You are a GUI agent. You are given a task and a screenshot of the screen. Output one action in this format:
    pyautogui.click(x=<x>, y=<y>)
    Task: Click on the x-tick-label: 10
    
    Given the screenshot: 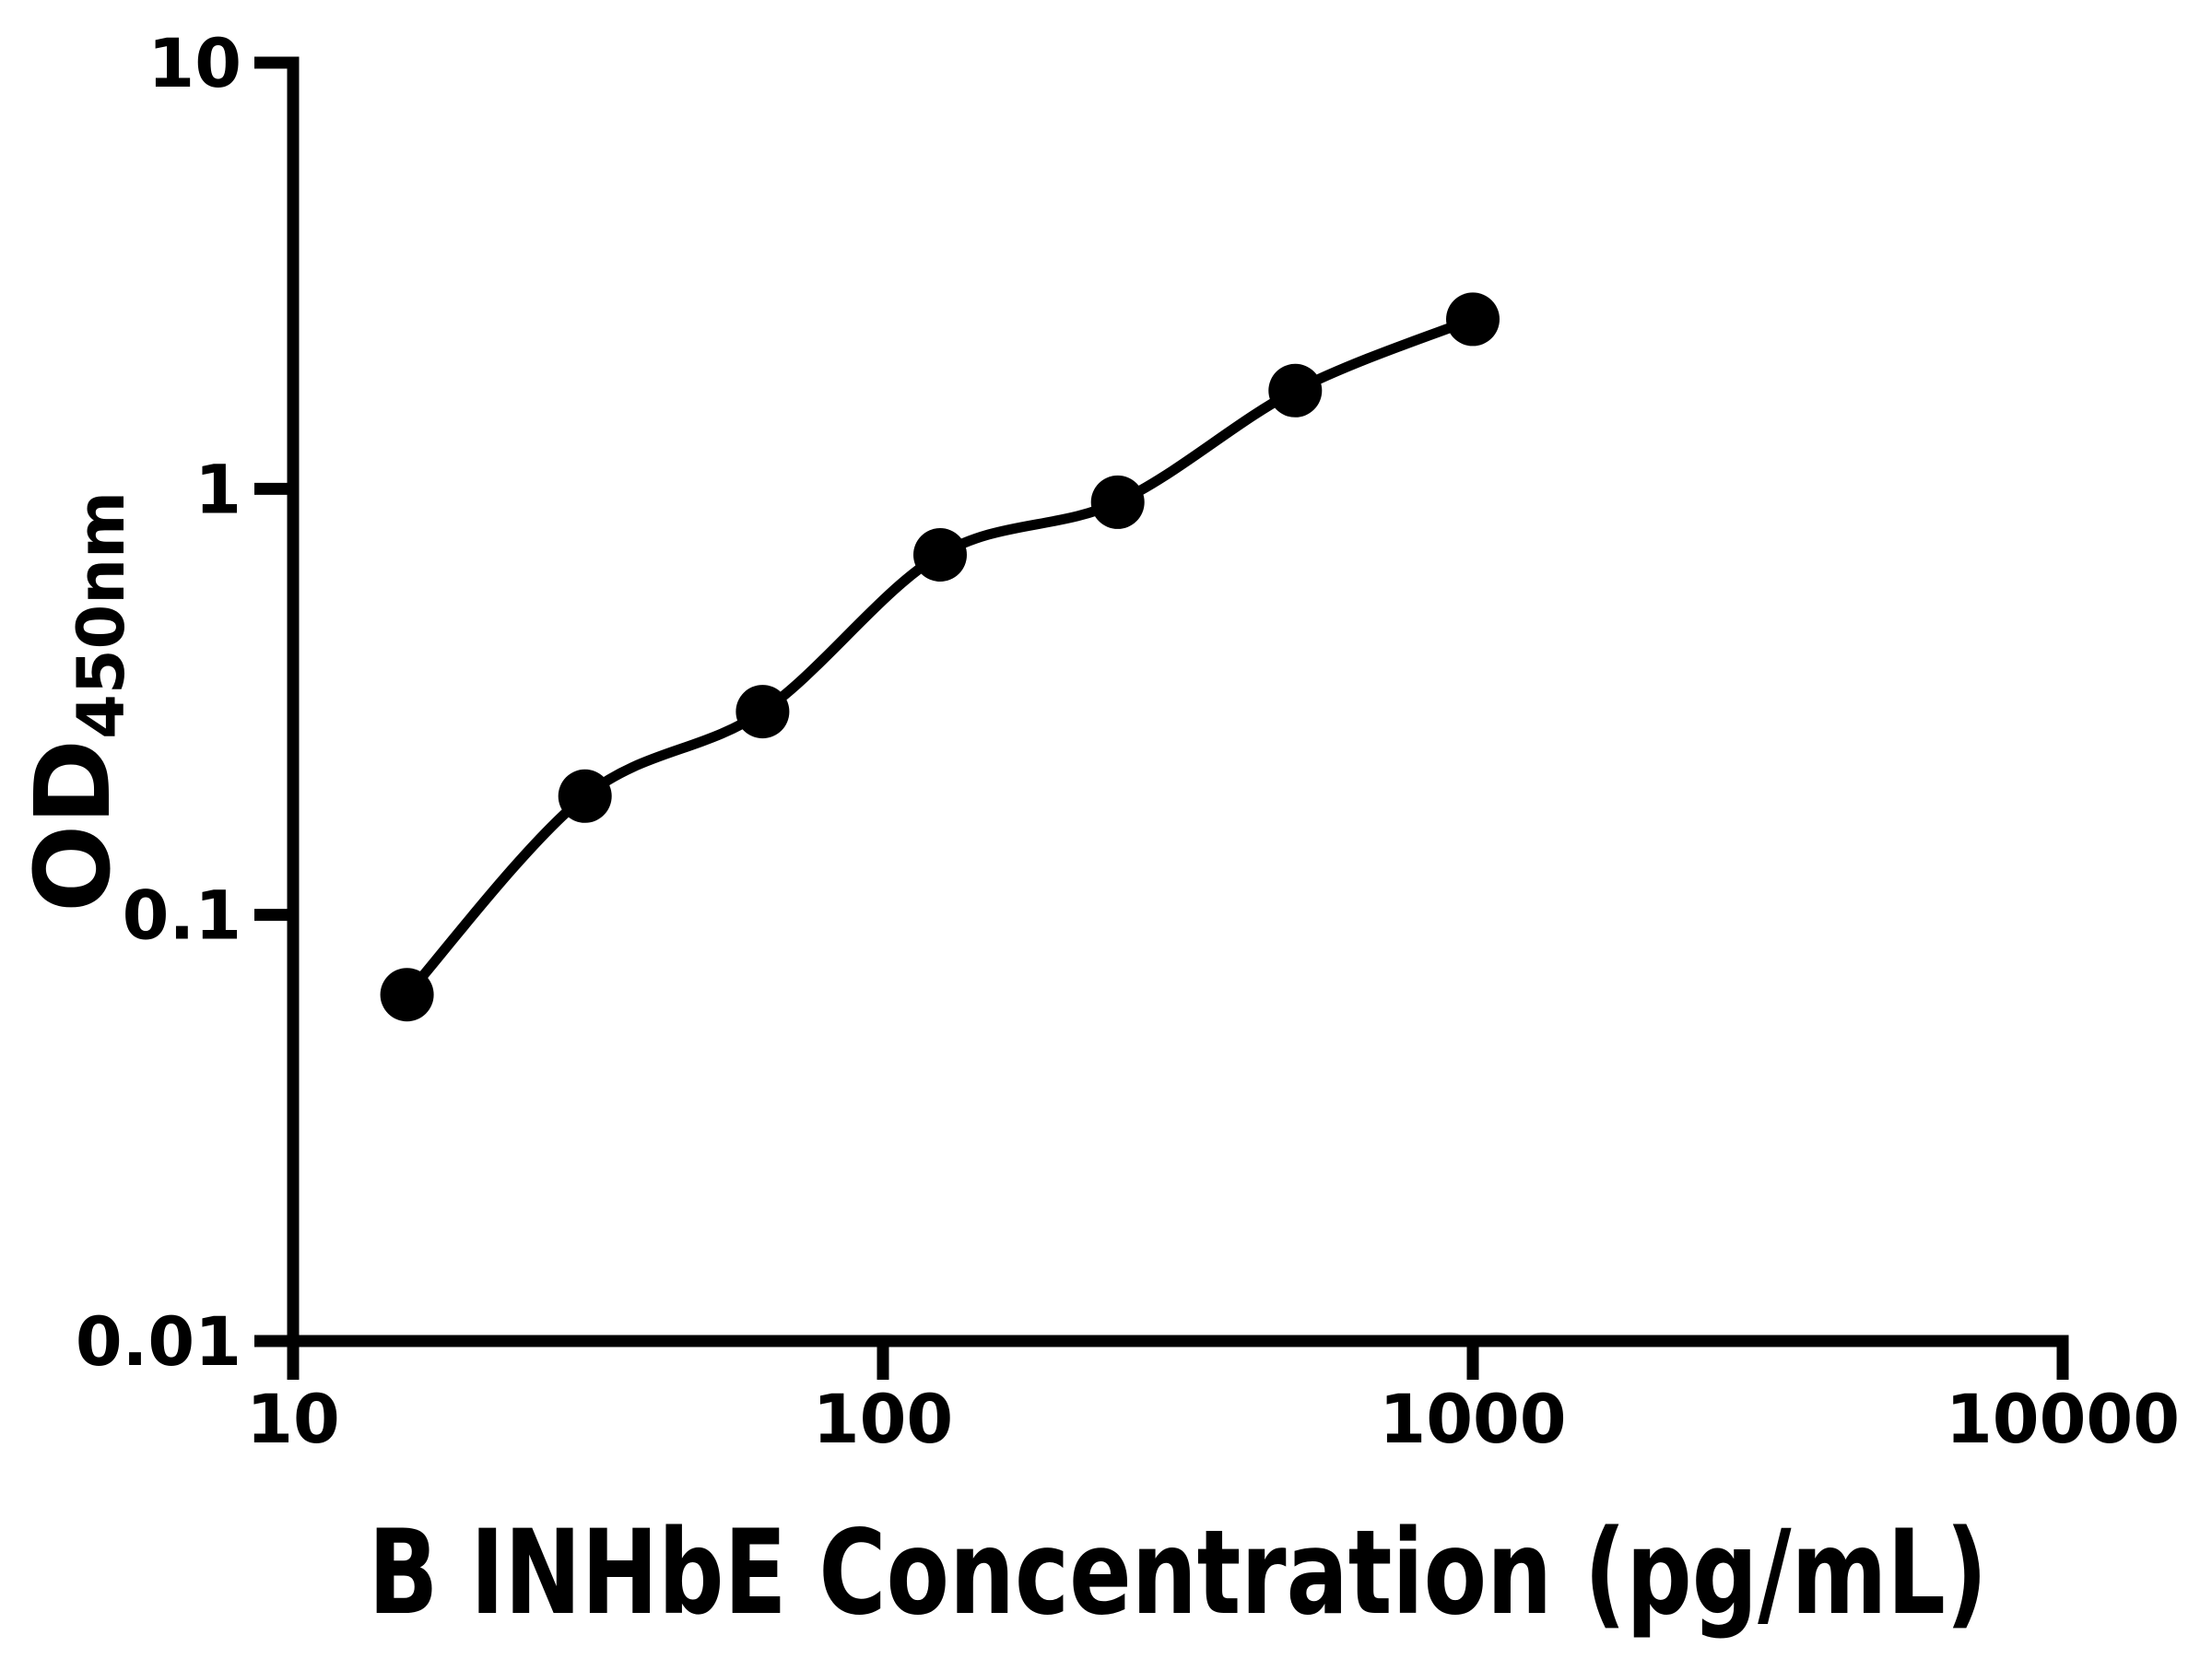 What is the action you would take?
    pyautogui.click(x=293, y=1420)
    